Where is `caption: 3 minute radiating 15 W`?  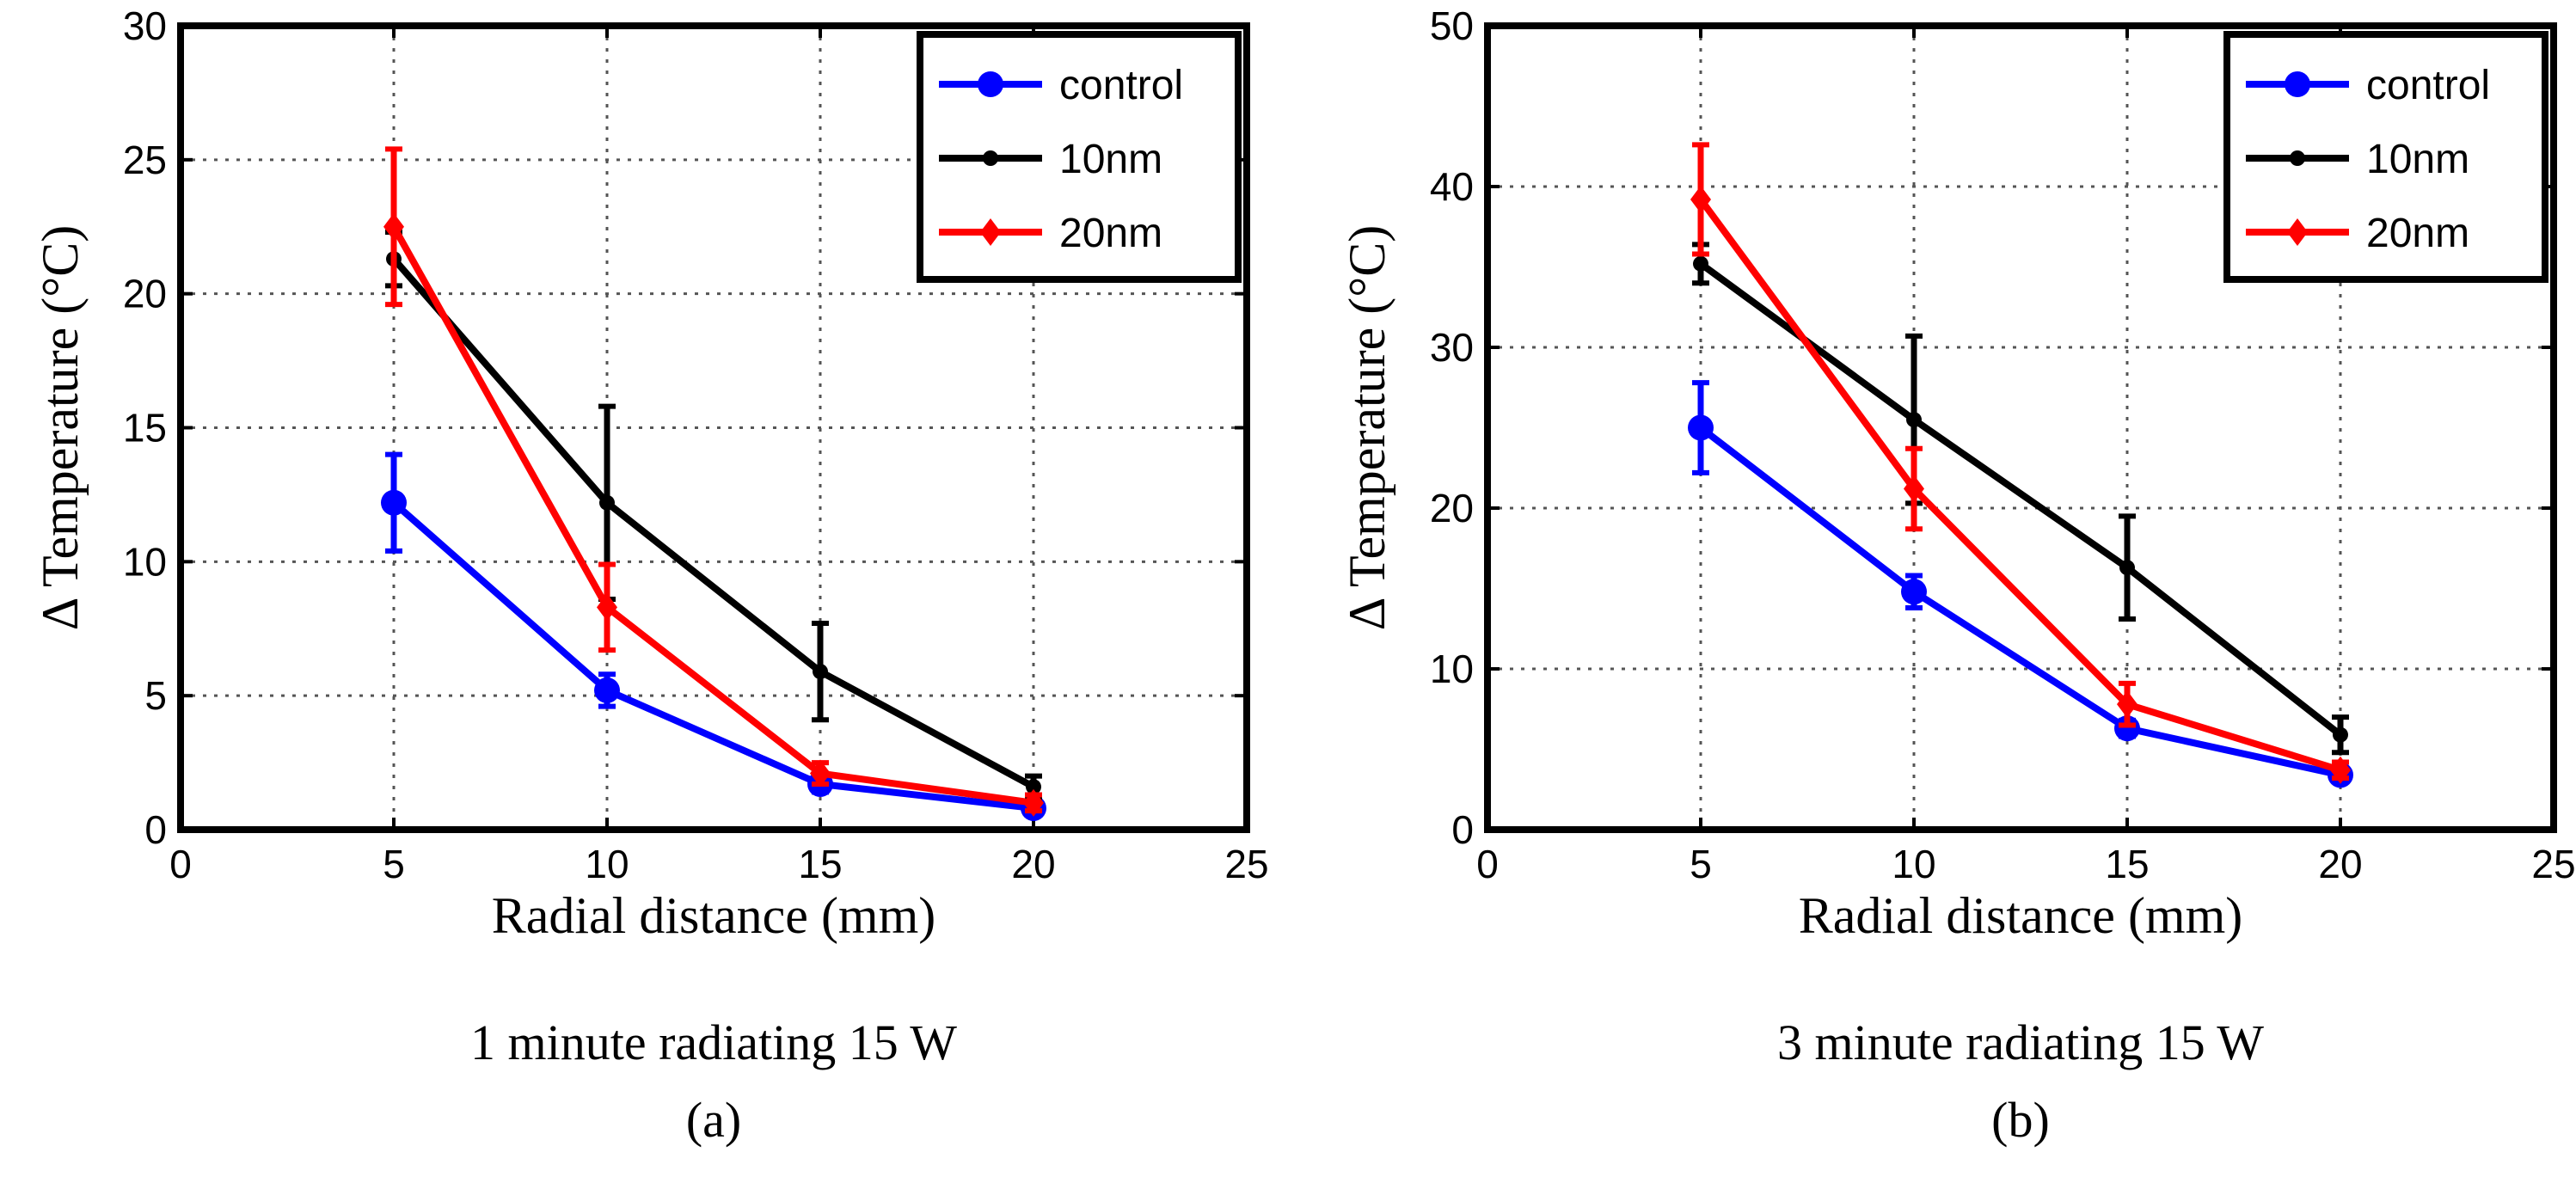 caption: 3 minute radiating 15 W is located at coordinates (2020, 1042).